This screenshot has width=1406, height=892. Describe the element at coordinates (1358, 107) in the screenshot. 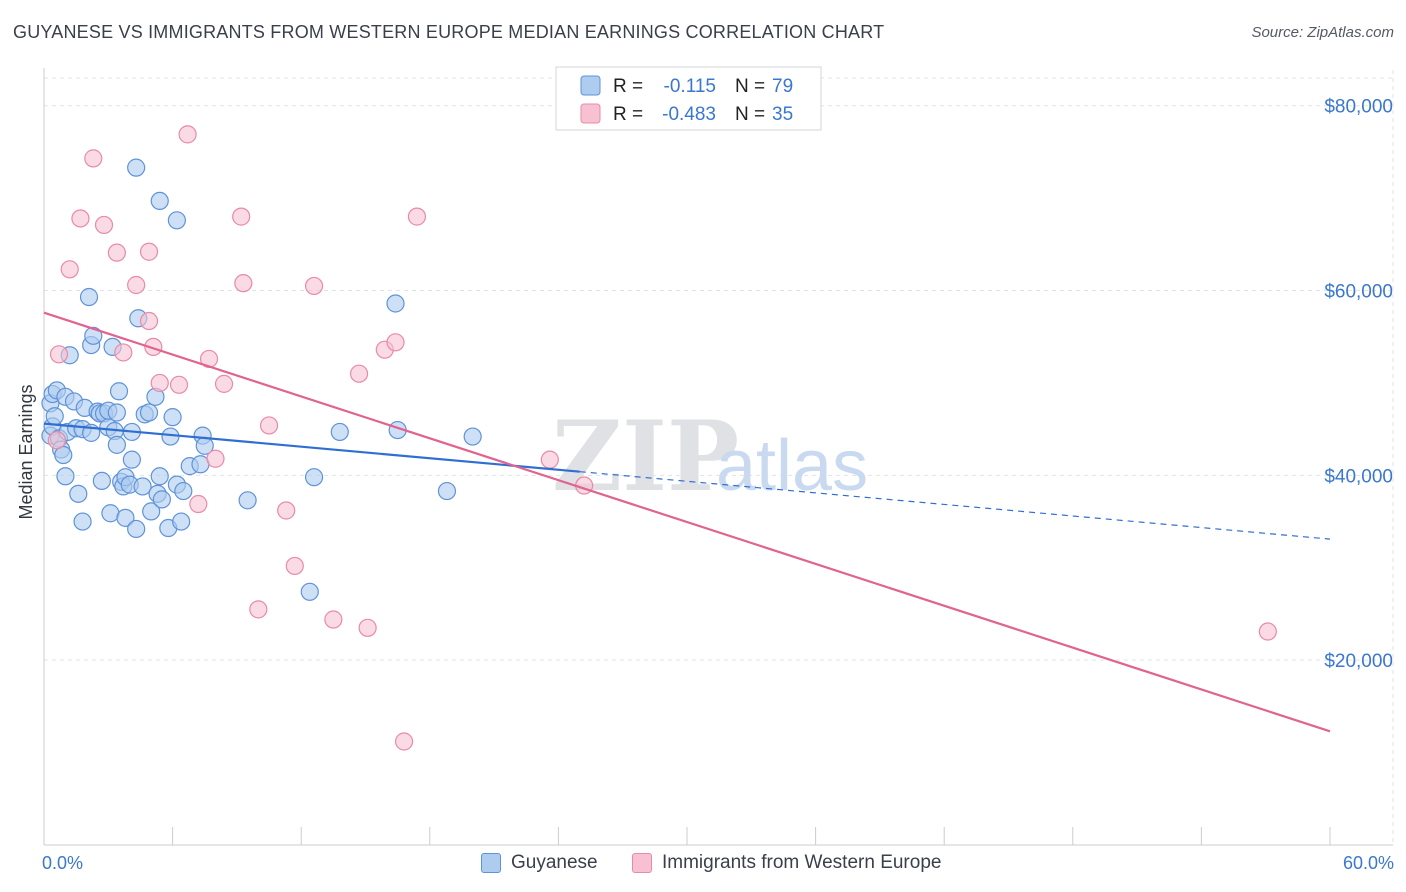

I see `y-tick-label: $80,000` at that location.